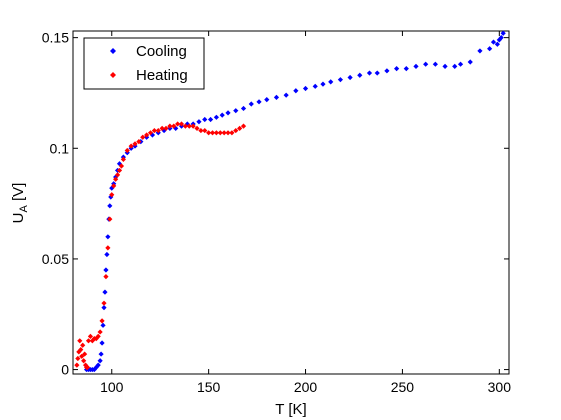 The width and height of the screenshot is (561, 420). I want to click on y-tick-label: 0.05, so click(55, 259).